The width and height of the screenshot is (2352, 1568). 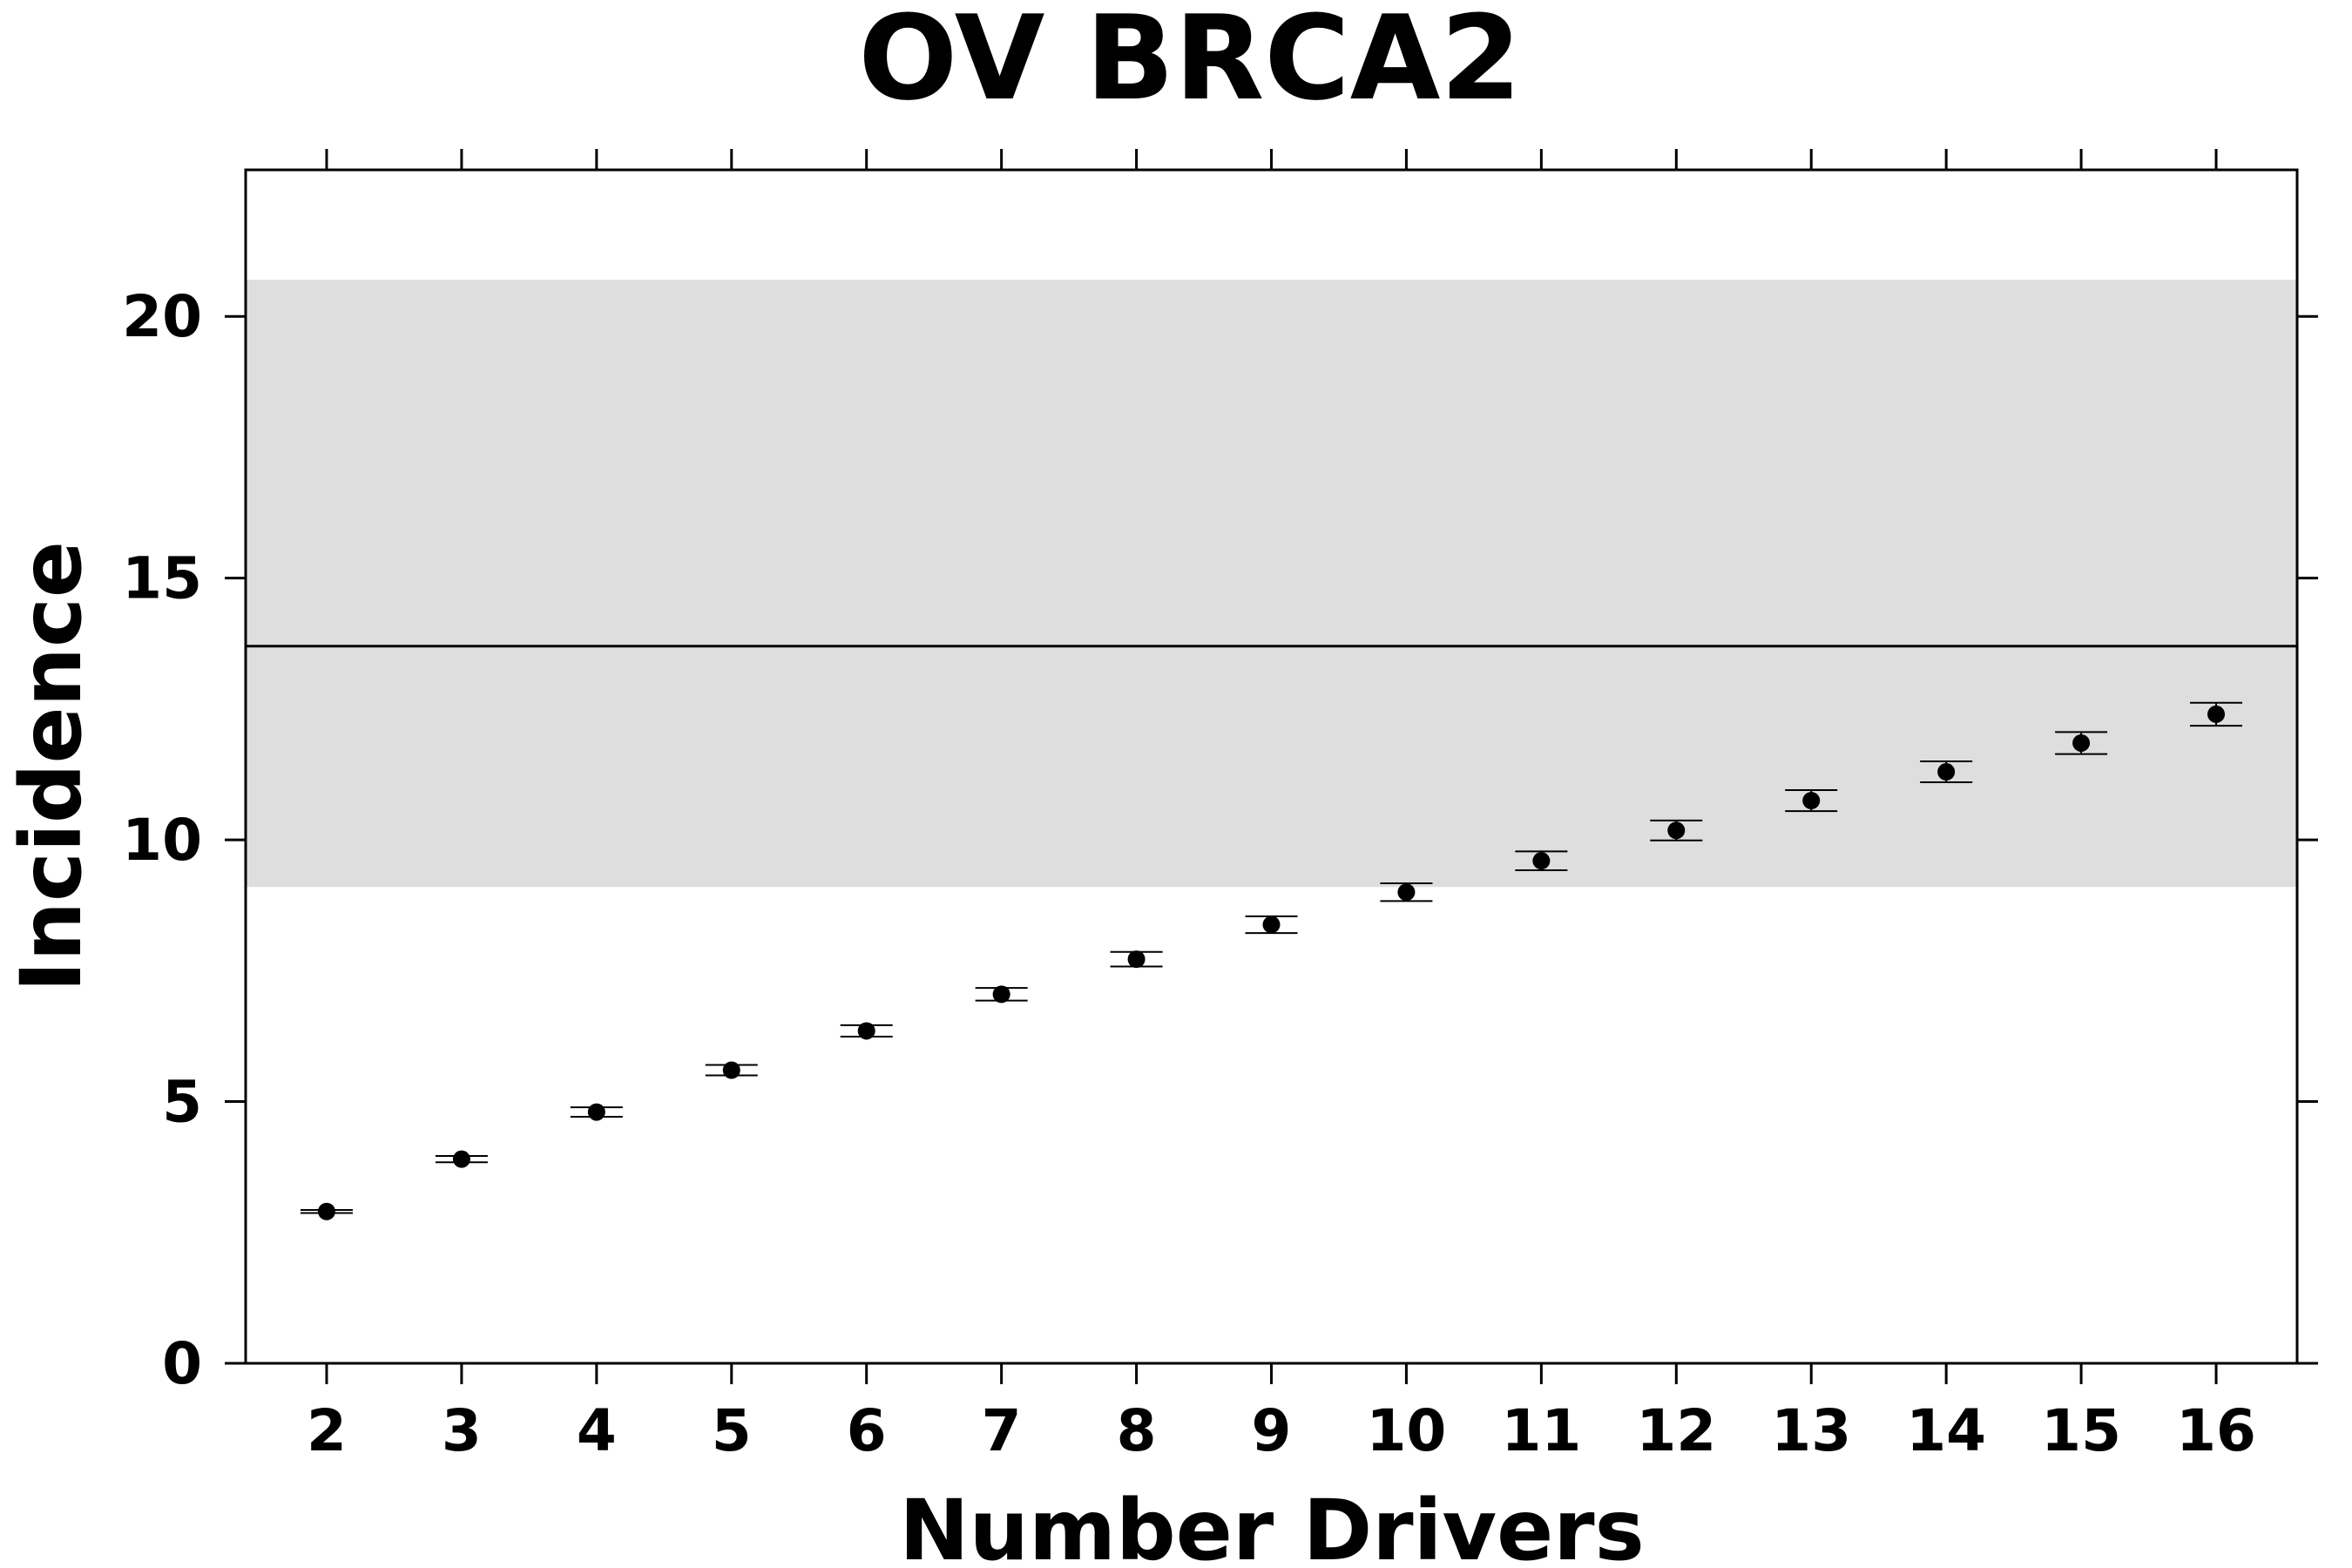 I want to click on x-tick-label: 8, so click(x=1137, y=1430).